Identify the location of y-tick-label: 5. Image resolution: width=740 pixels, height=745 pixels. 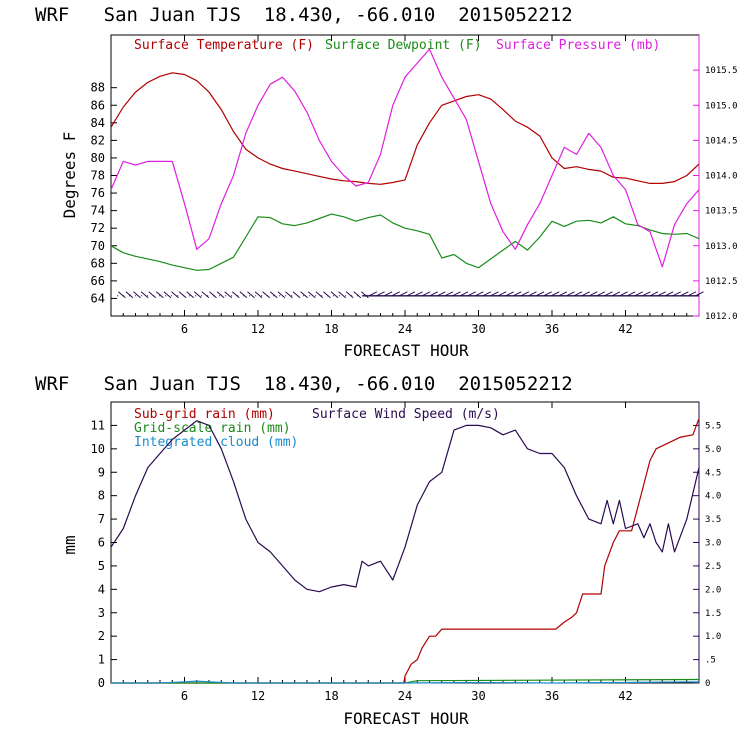
(101, 566).